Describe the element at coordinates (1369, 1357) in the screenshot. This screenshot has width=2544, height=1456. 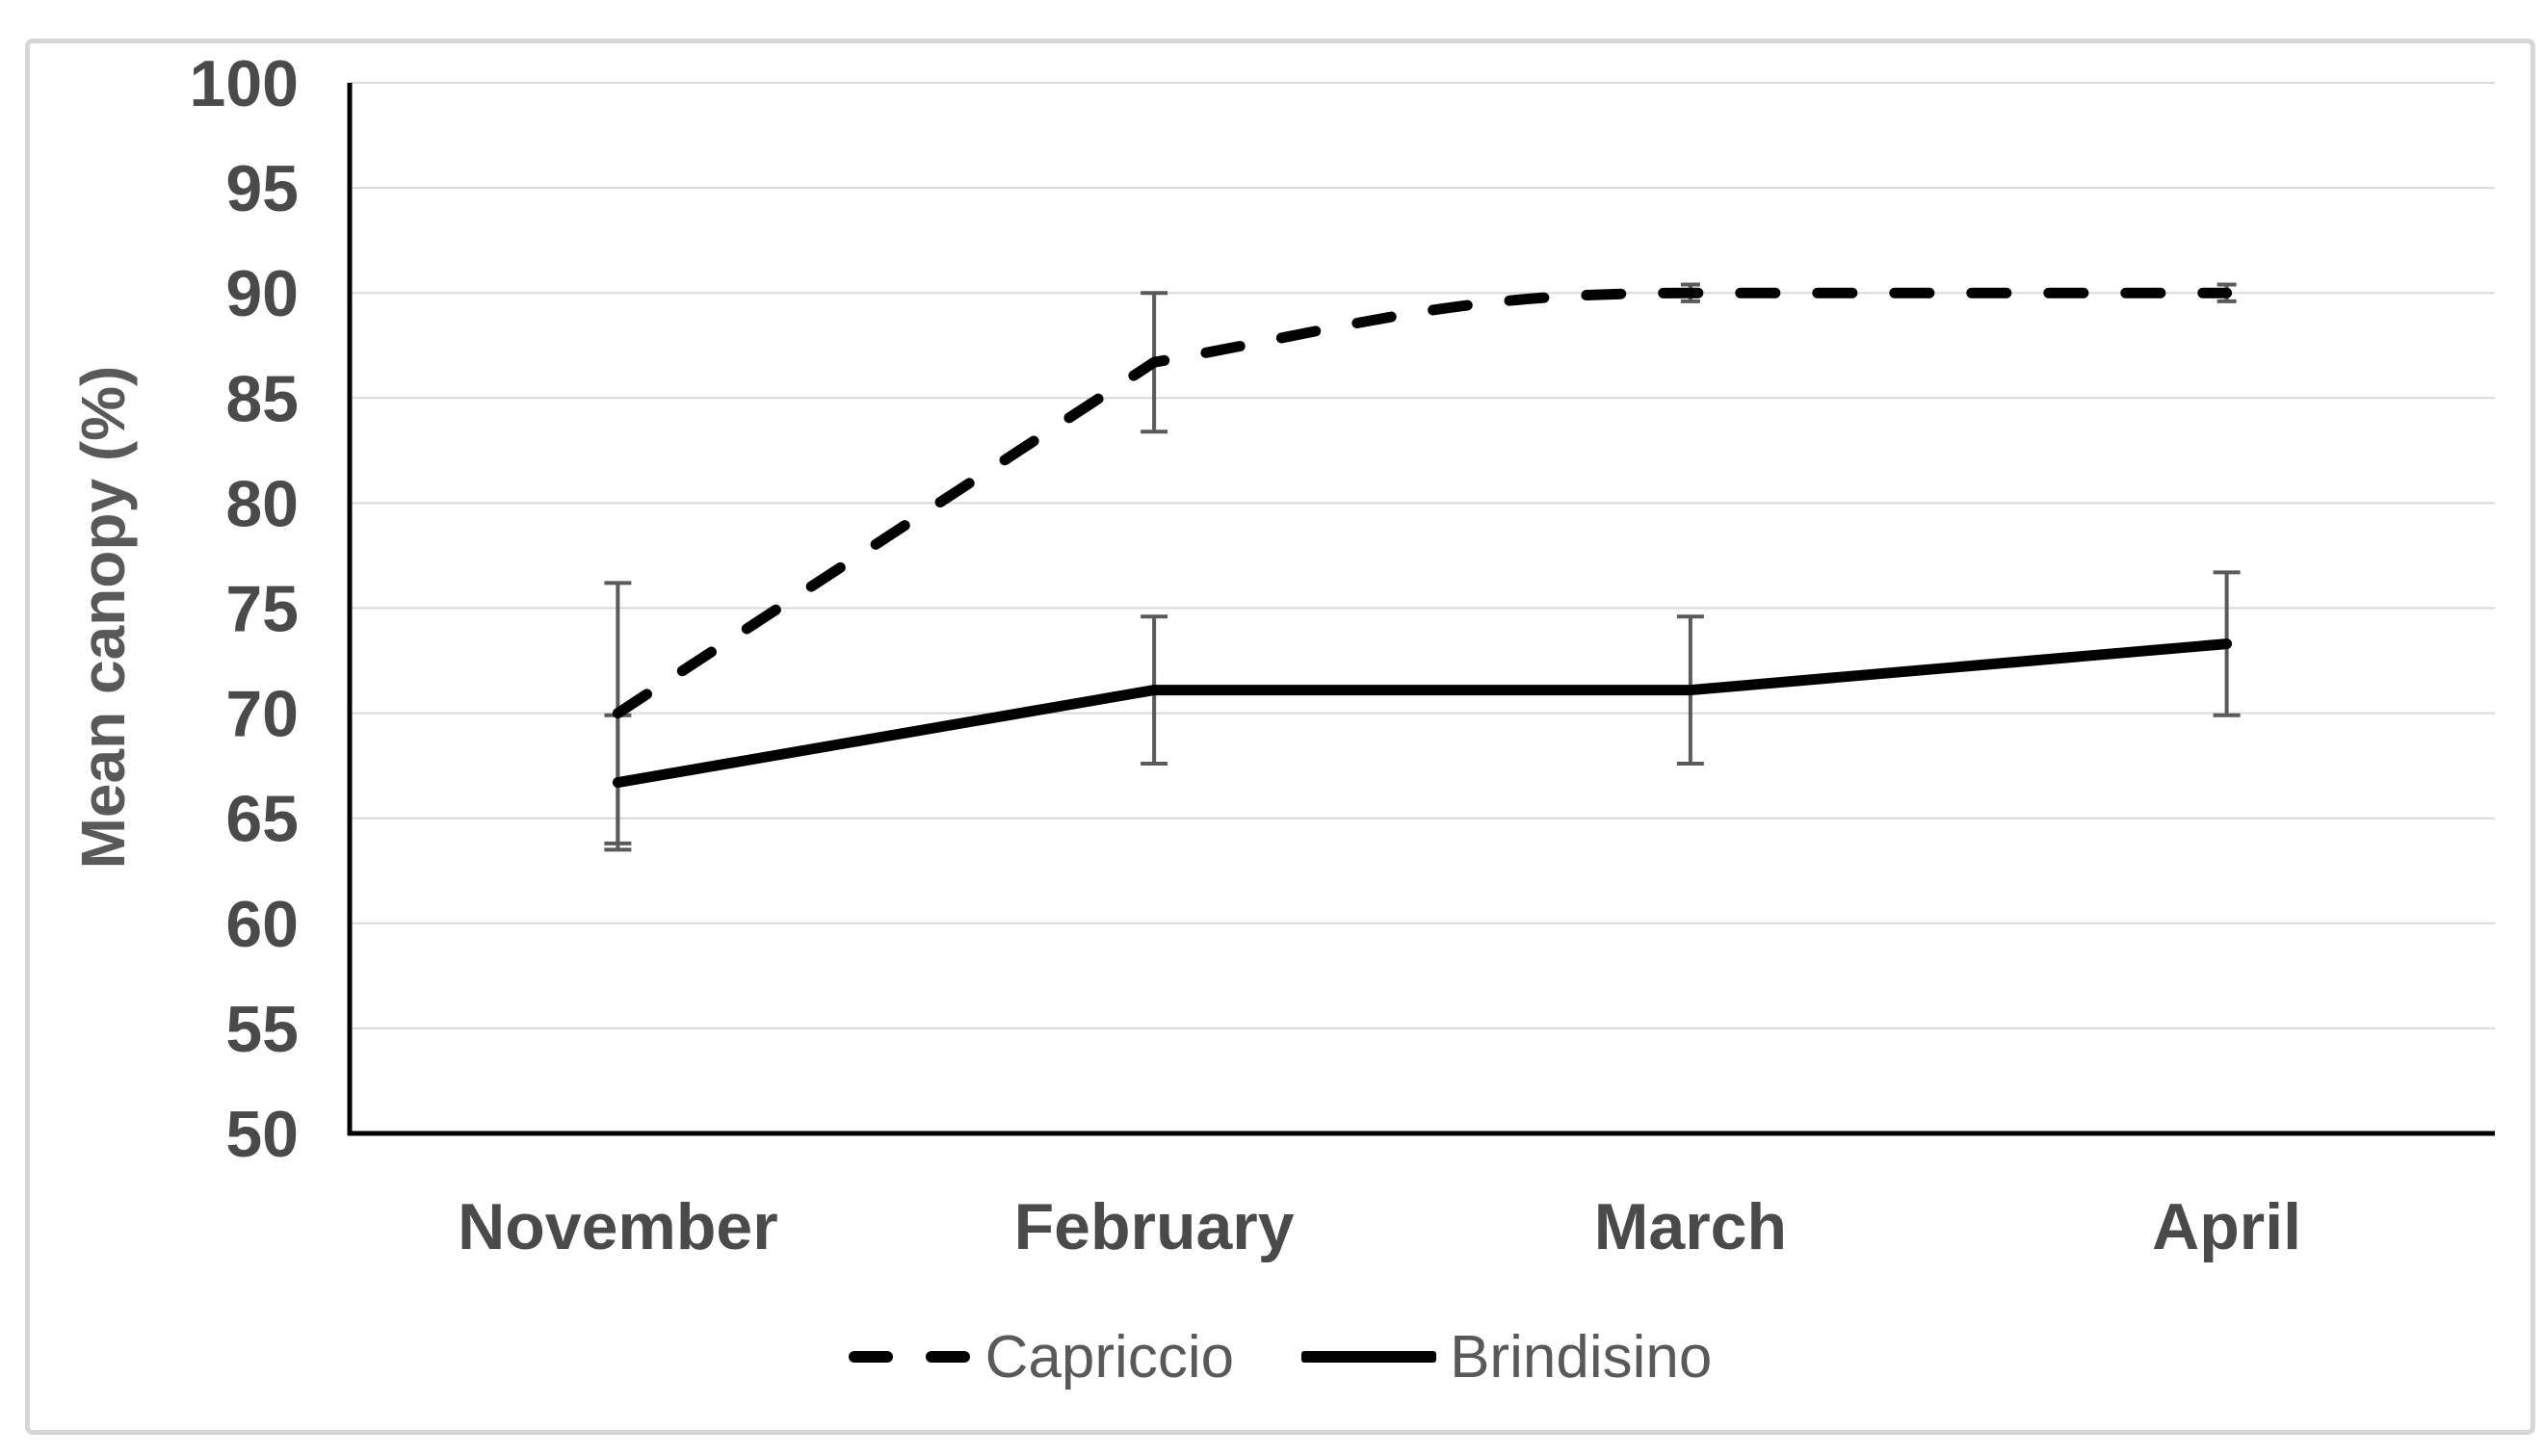
I see `legend-brindisino-solid-line-sample` at that location.